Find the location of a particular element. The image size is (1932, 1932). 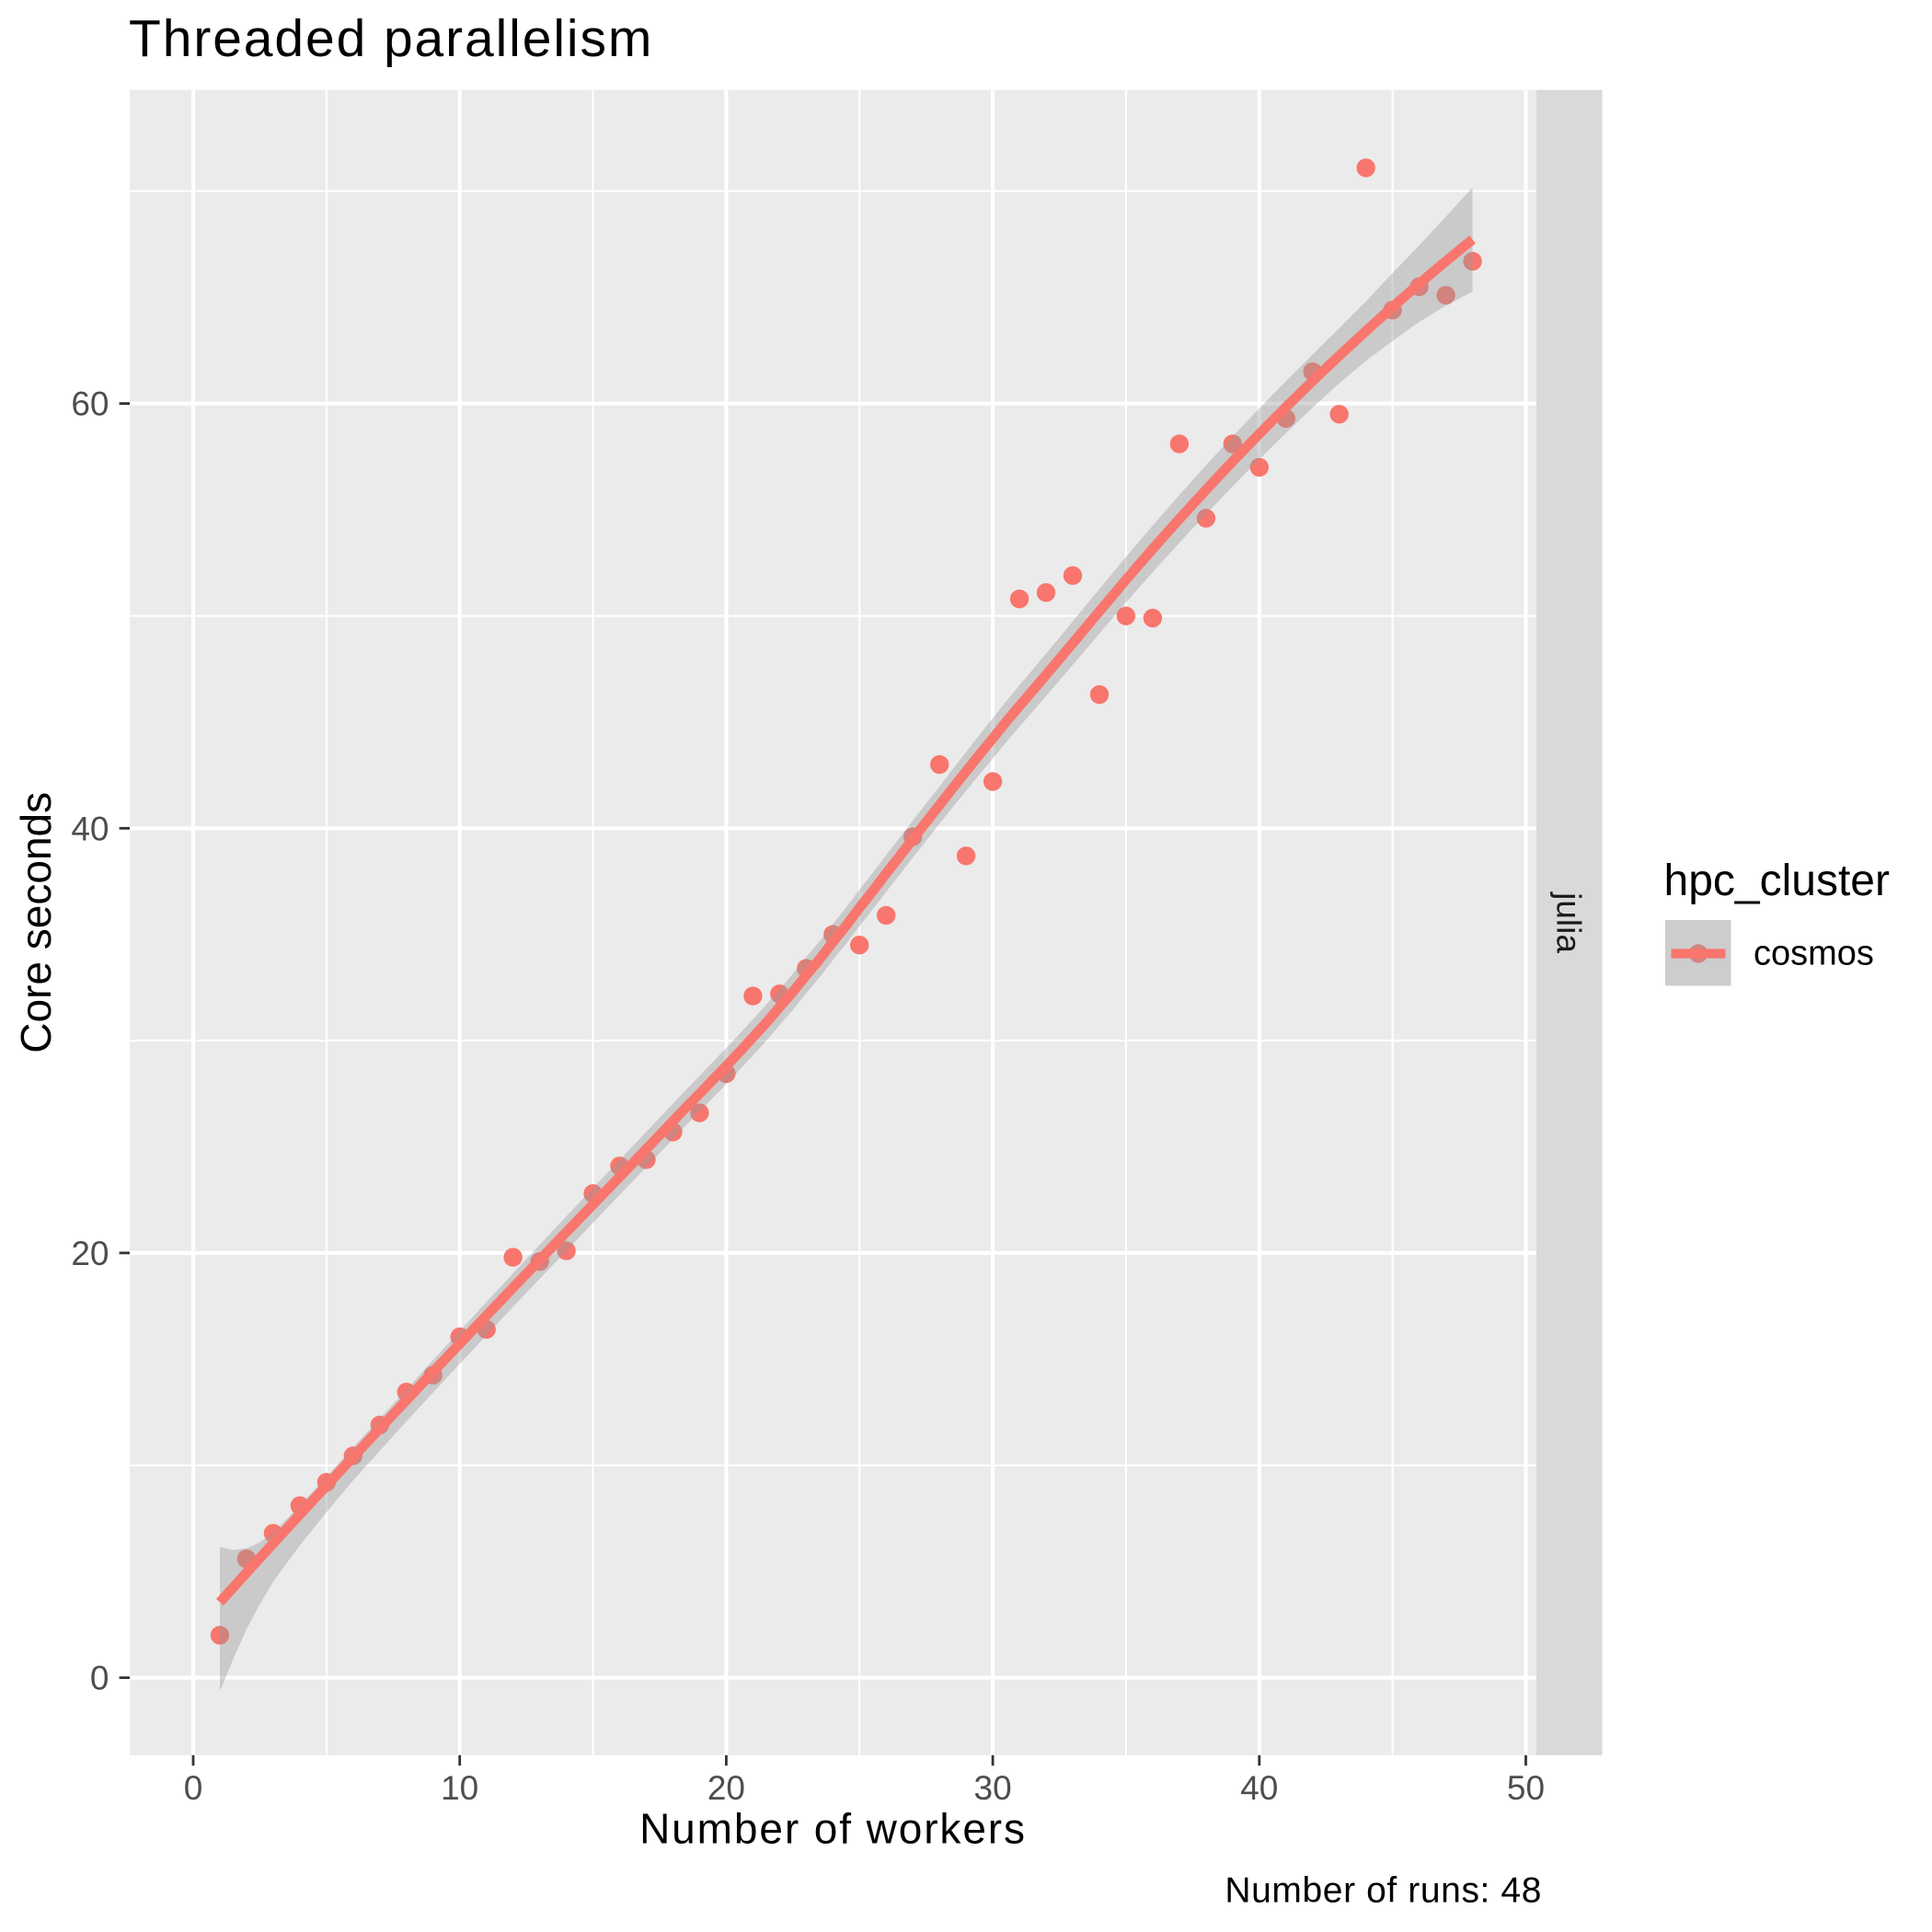

svg-text: Core seconds is located at coordinates (36, 922).